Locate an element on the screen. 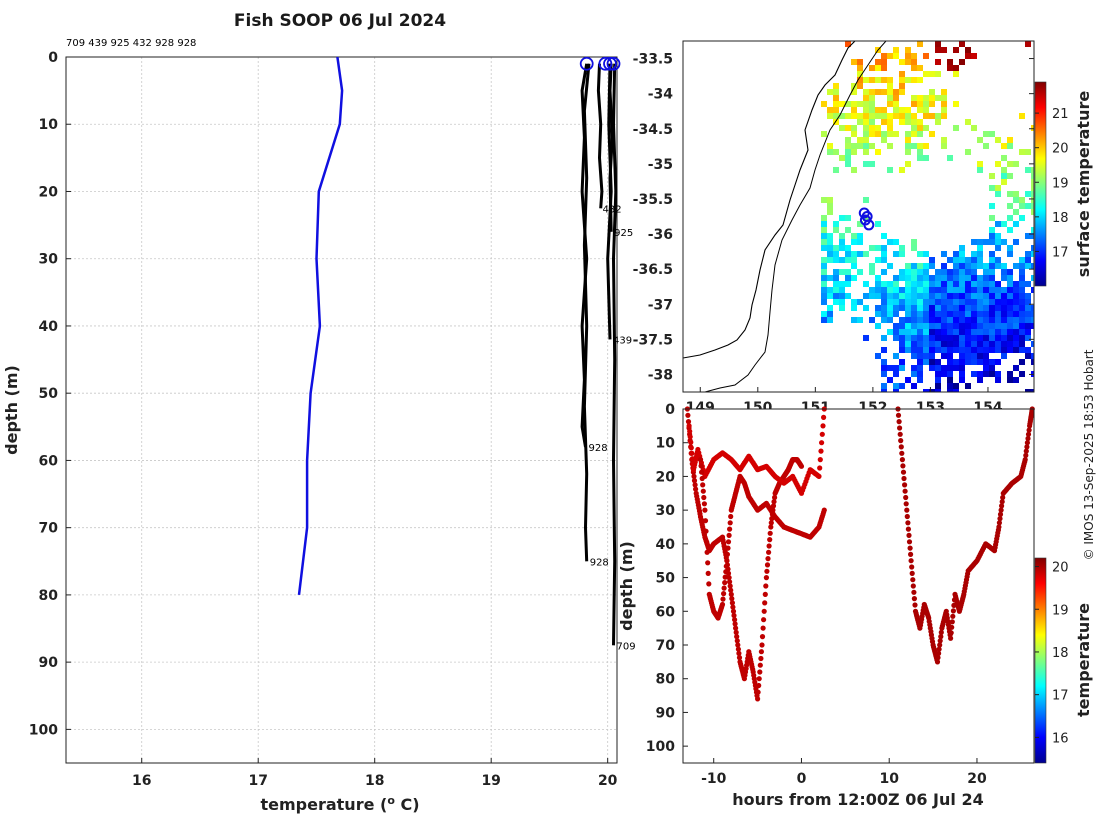 The width and height of the screenshot is (1100, 820). profile-cast-label: 439 is located at coordinates (622, 340).